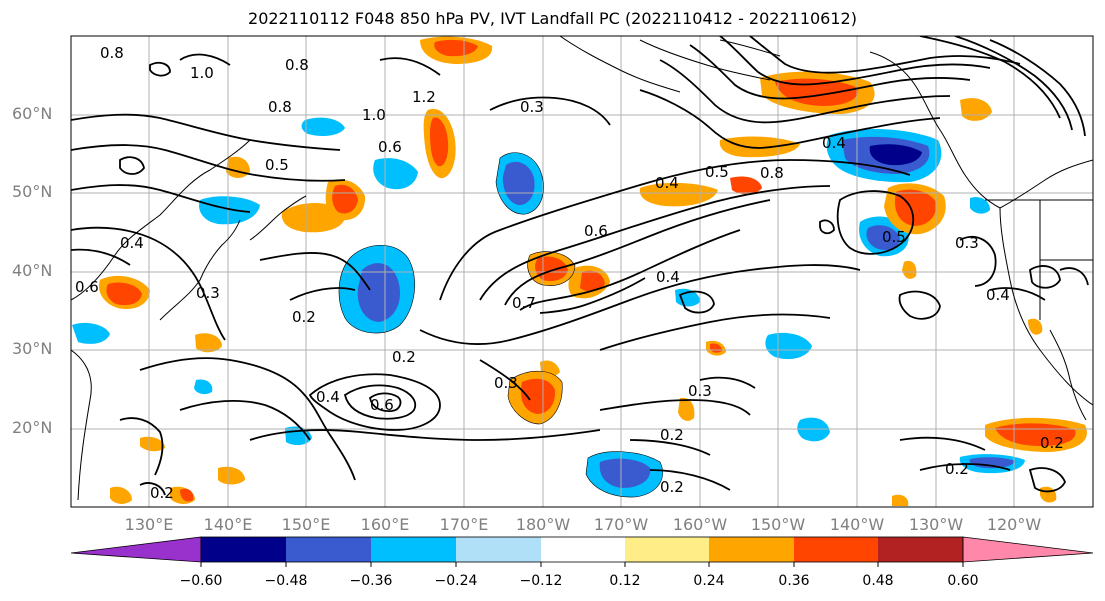  What do you see at coordinates (32, 427) in the screenshot?
I see `lat-label: 20°N` at bounding box center [32, 427].